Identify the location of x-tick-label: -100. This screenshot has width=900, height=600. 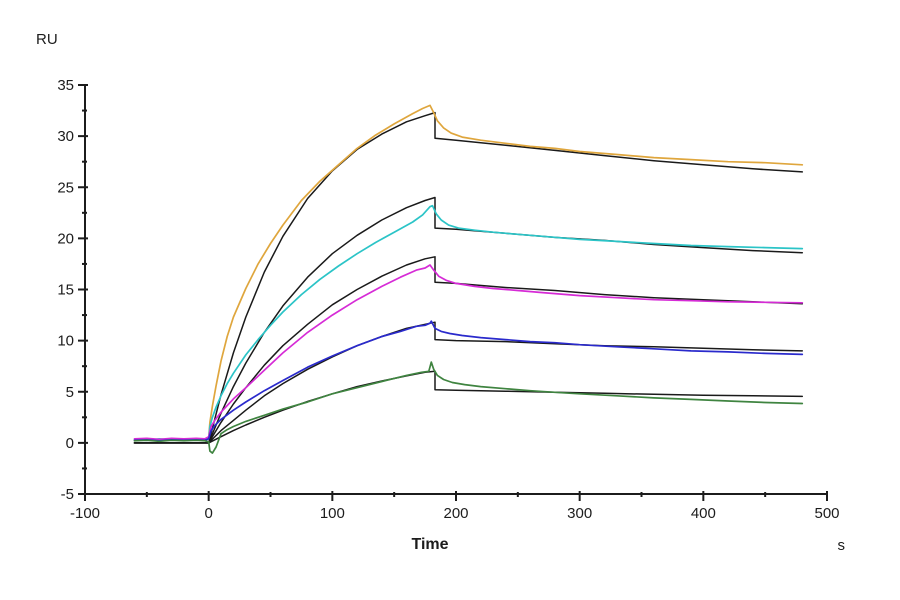
(85, 513).